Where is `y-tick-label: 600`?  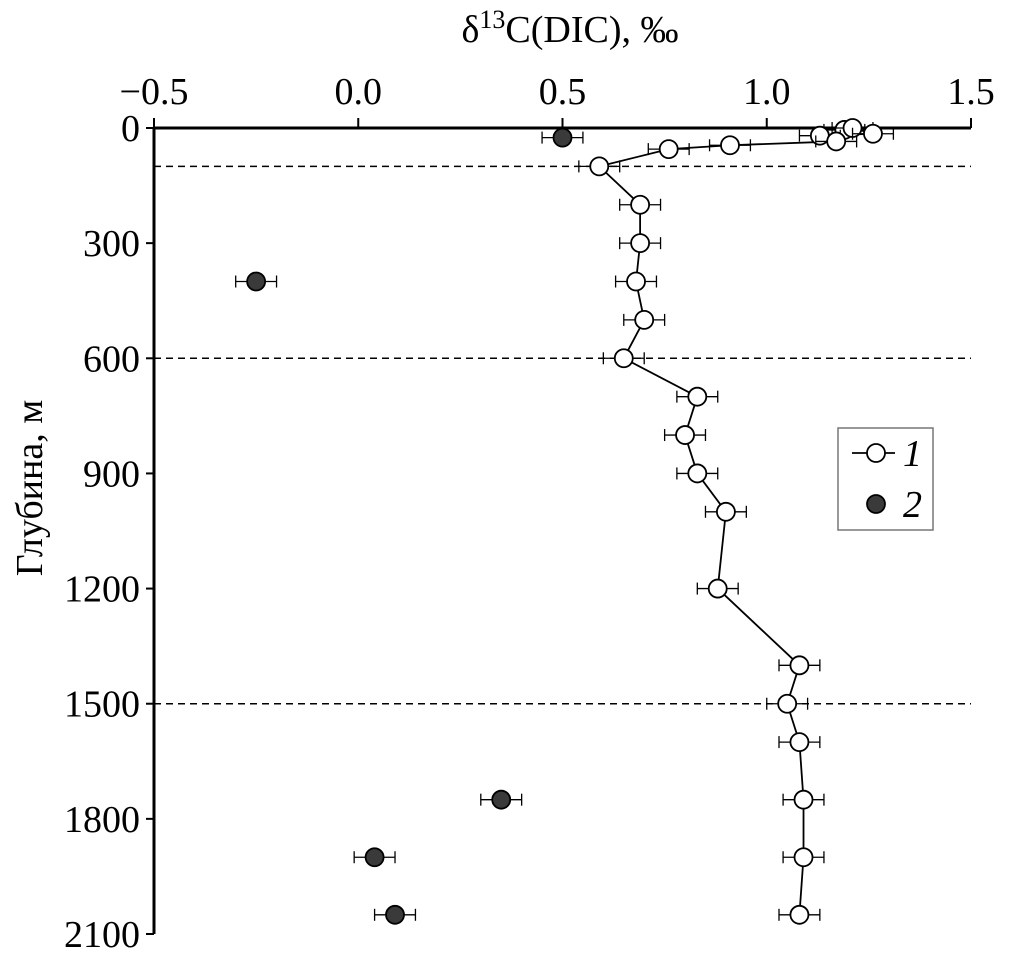 y-tick-label: 600 is located at coordinates (111, 359).